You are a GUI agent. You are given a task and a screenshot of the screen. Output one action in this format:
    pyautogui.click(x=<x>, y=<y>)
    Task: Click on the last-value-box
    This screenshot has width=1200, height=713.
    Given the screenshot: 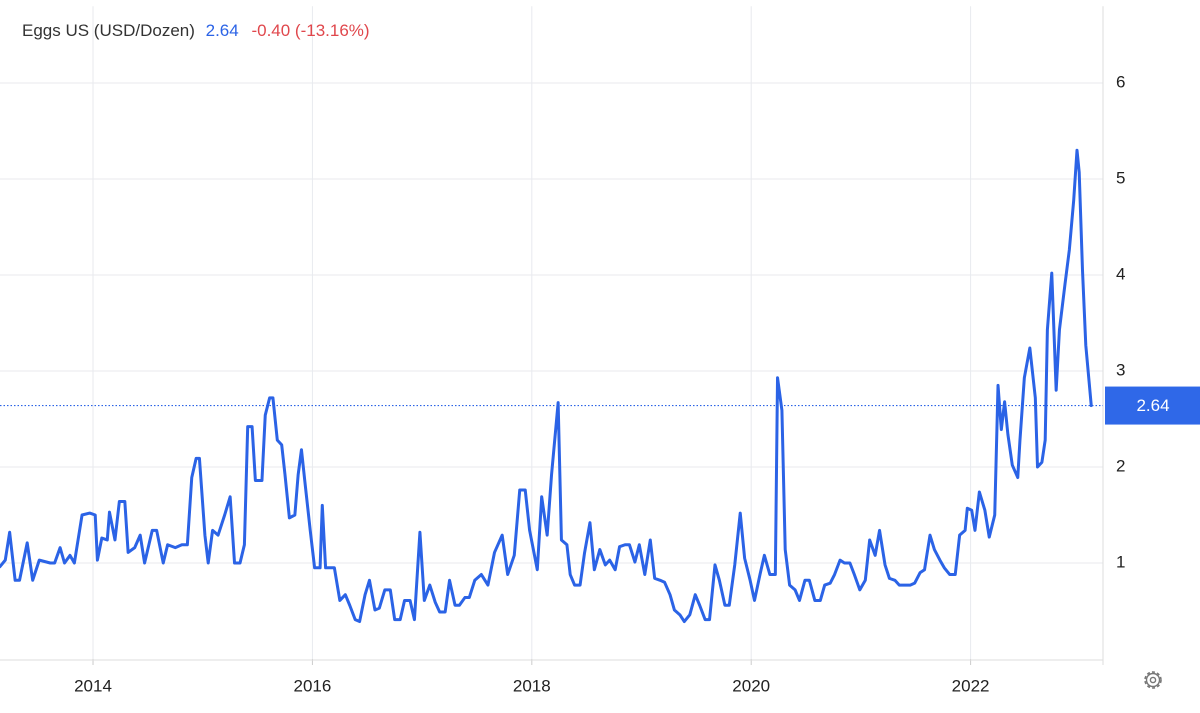 What is the action you would take?
    pyautogui.click(x=1152, y=405)
    